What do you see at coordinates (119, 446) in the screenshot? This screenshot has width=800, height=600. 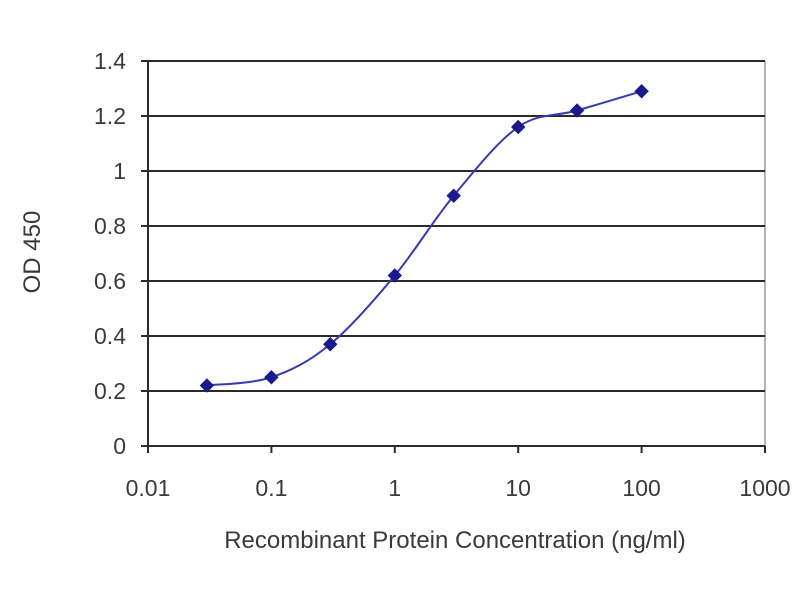 I see `y-tick-label-0: 0` at bounding box center [119, 446].